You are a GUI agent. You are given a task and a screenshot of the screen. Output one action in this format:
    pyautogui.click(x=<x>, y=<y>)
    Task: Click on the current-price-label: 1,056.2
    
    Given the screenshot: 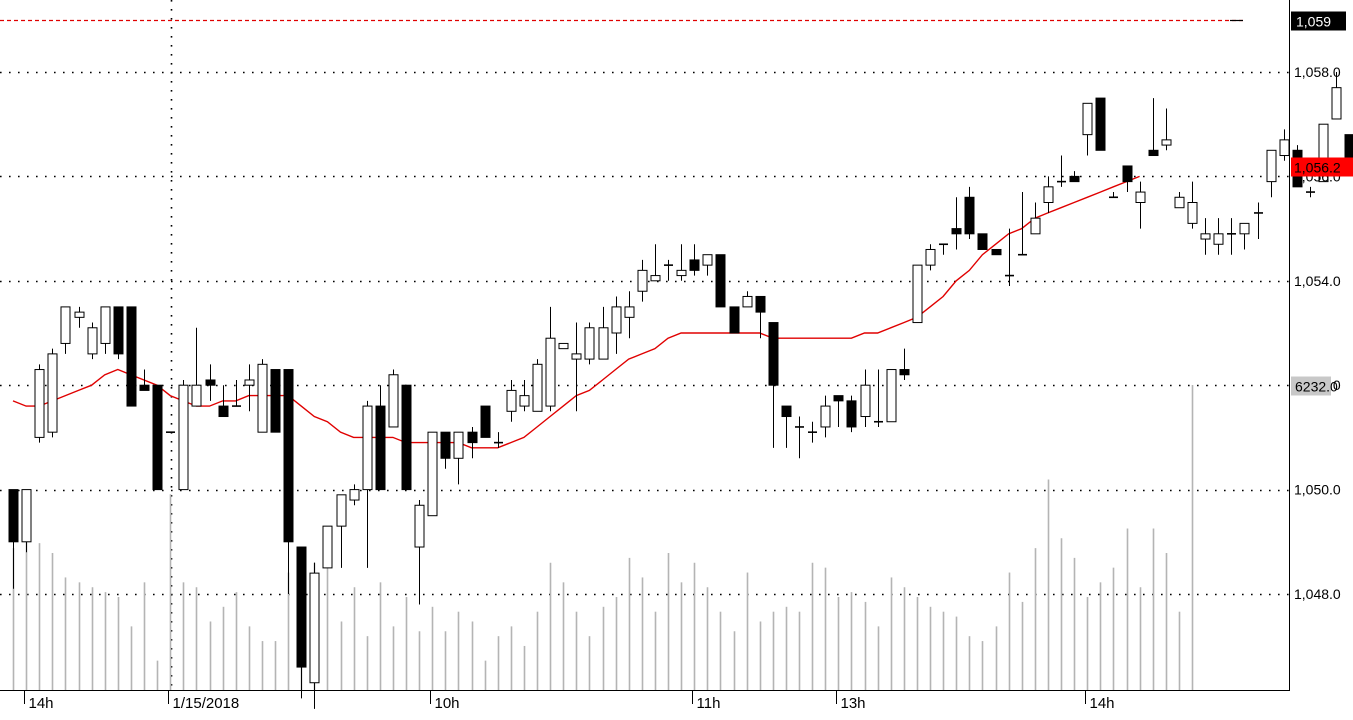 What is the action you would take?
    pyautogui.click(x=1317, y=168)
    